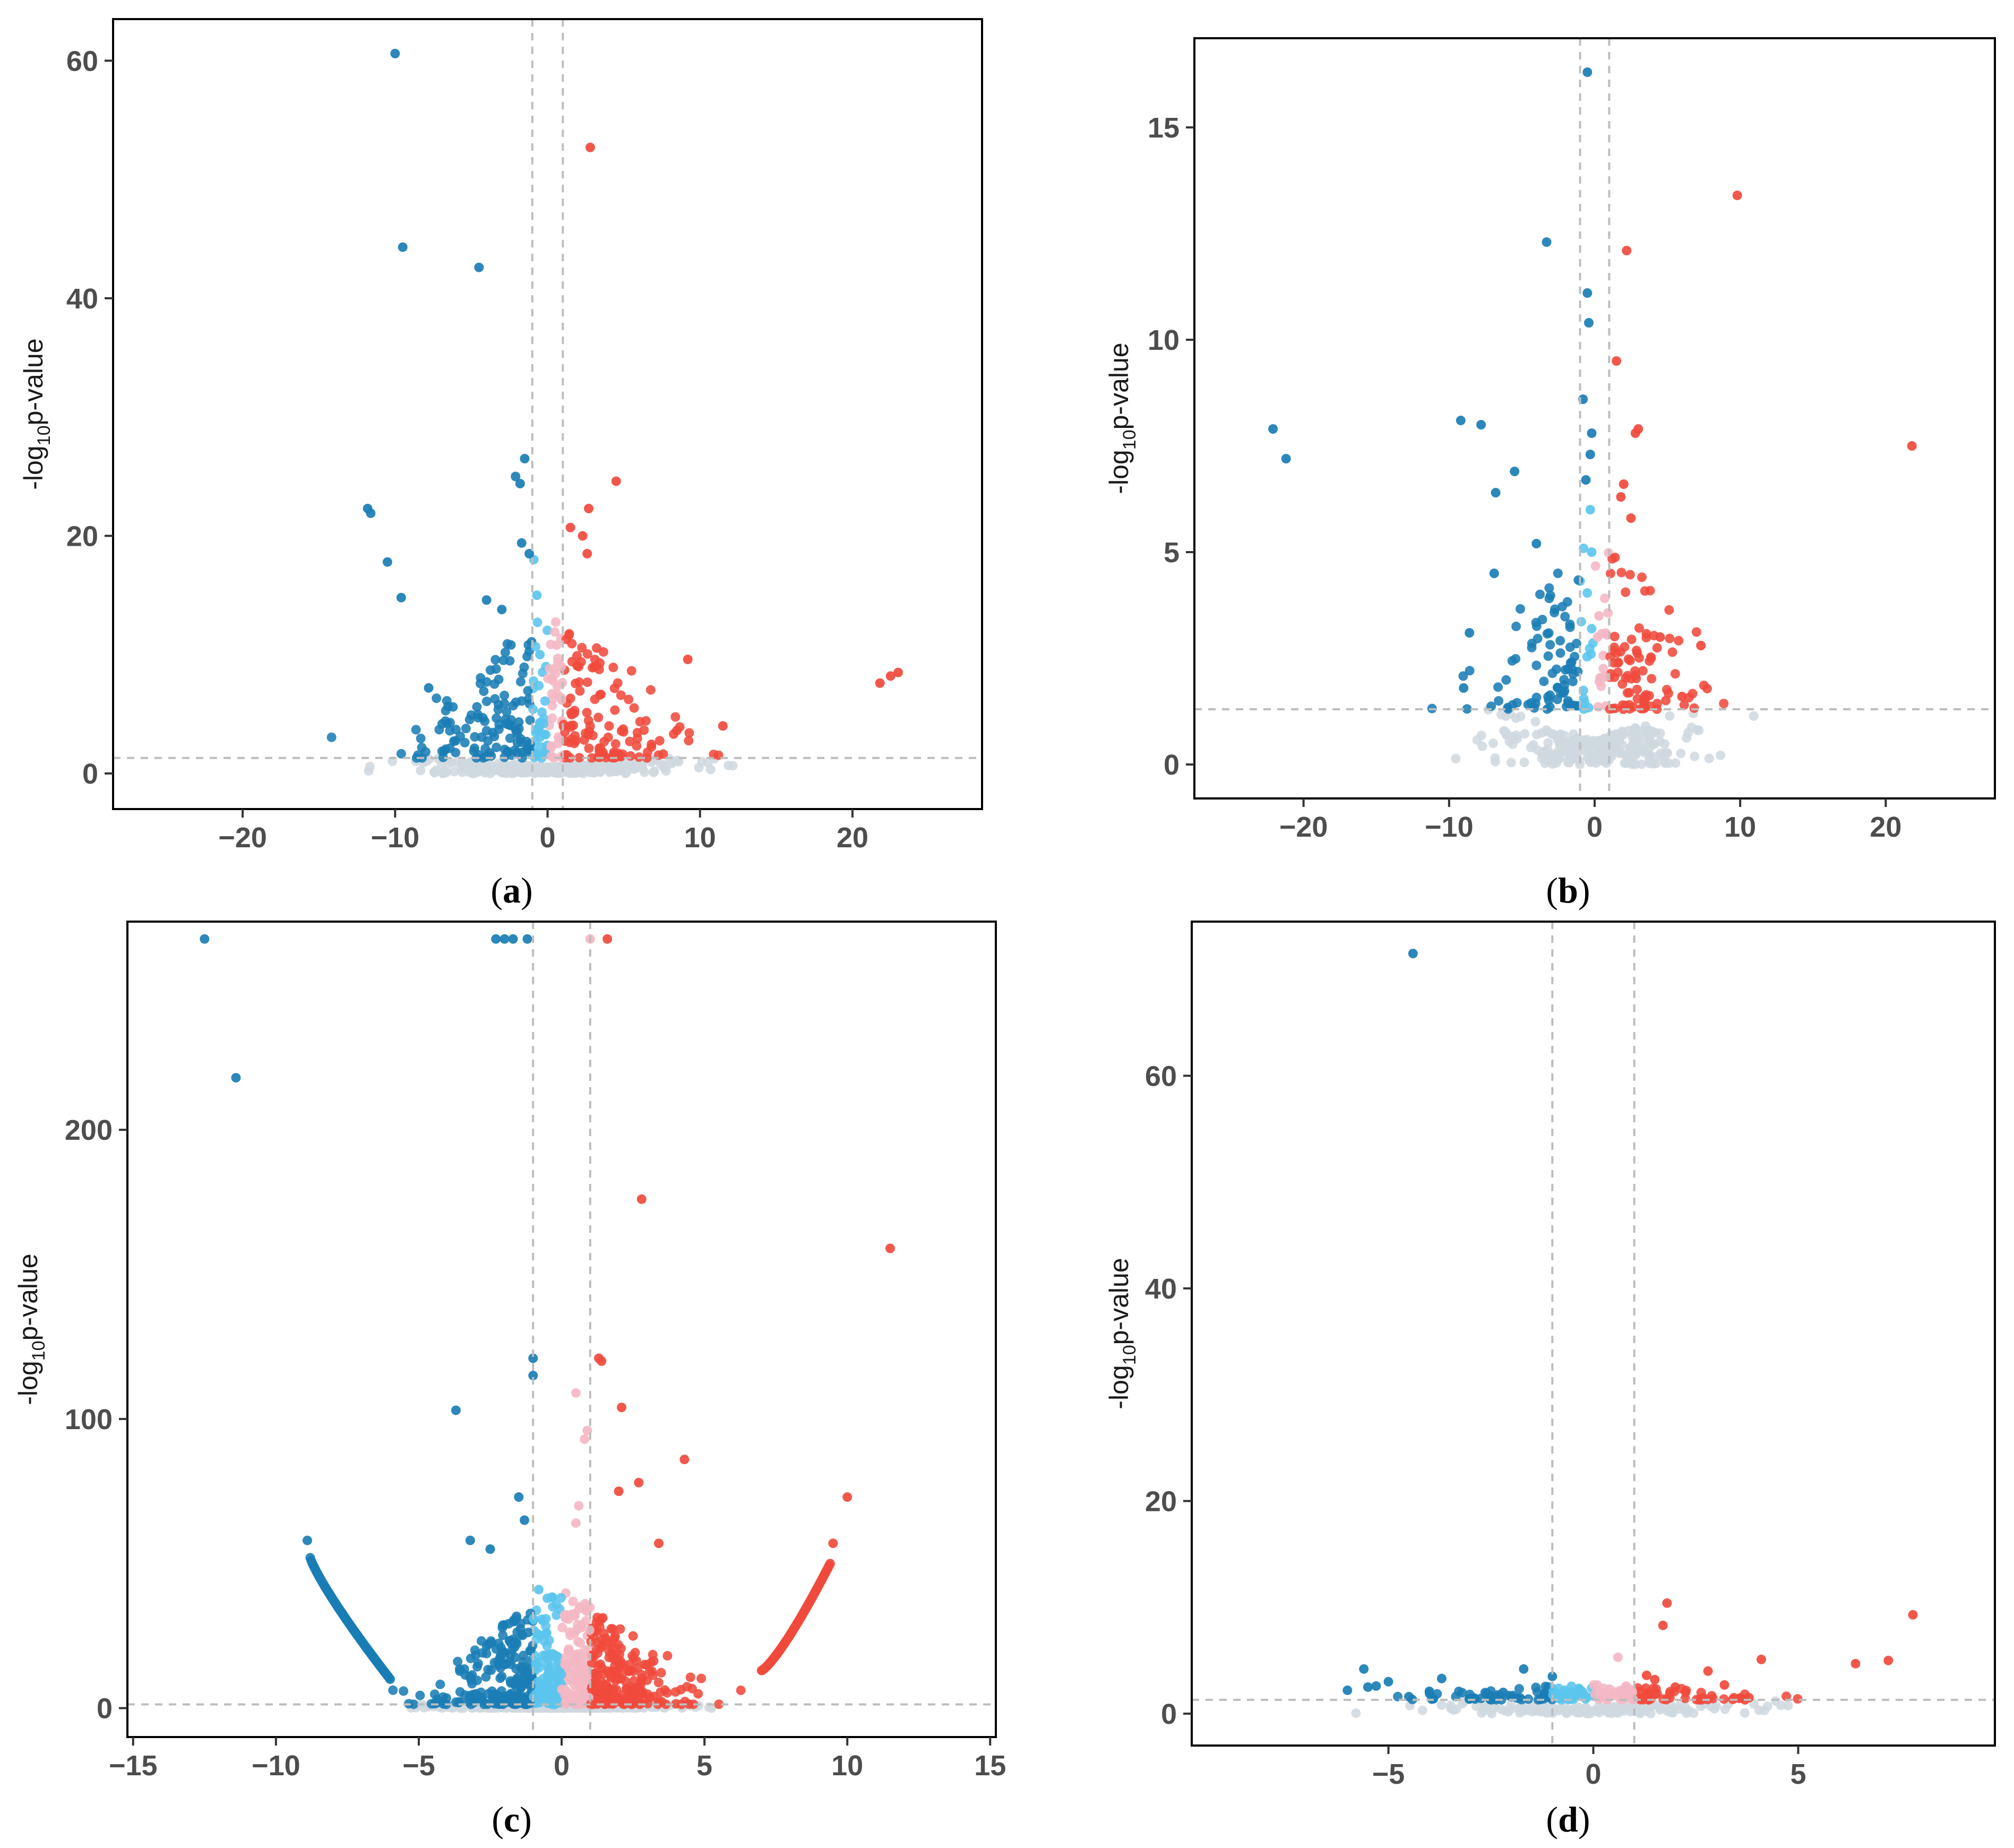  Describe the element at coordinates (614, 413) in the screenshot. I see `data-points` at that location.